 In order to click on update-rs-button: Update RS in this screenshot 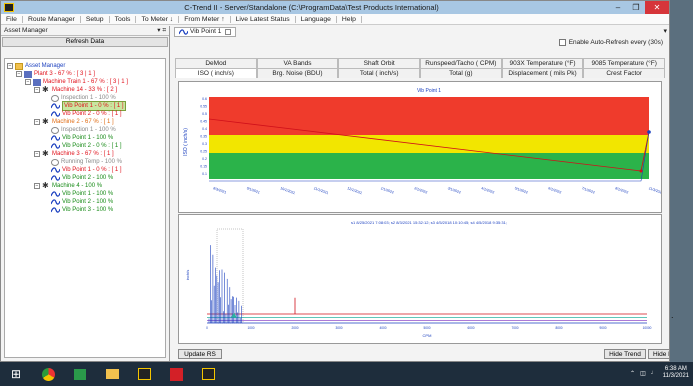, I will do `click(200, 354)`.